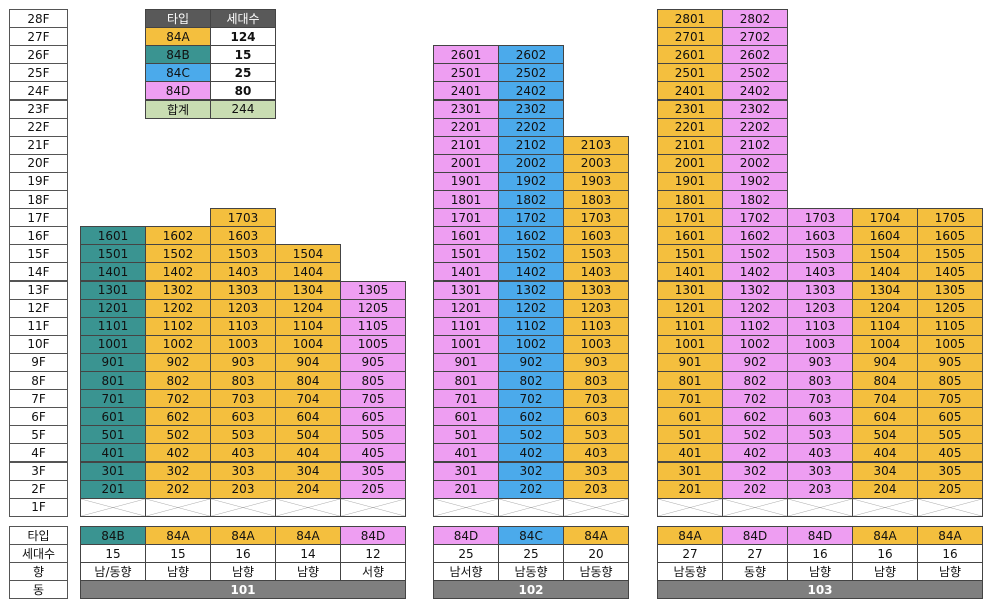 The image size is (987, 605). Describe the element at coordinates (373, 453) in the screenshot. I see `unit-cell: 405` at that location.